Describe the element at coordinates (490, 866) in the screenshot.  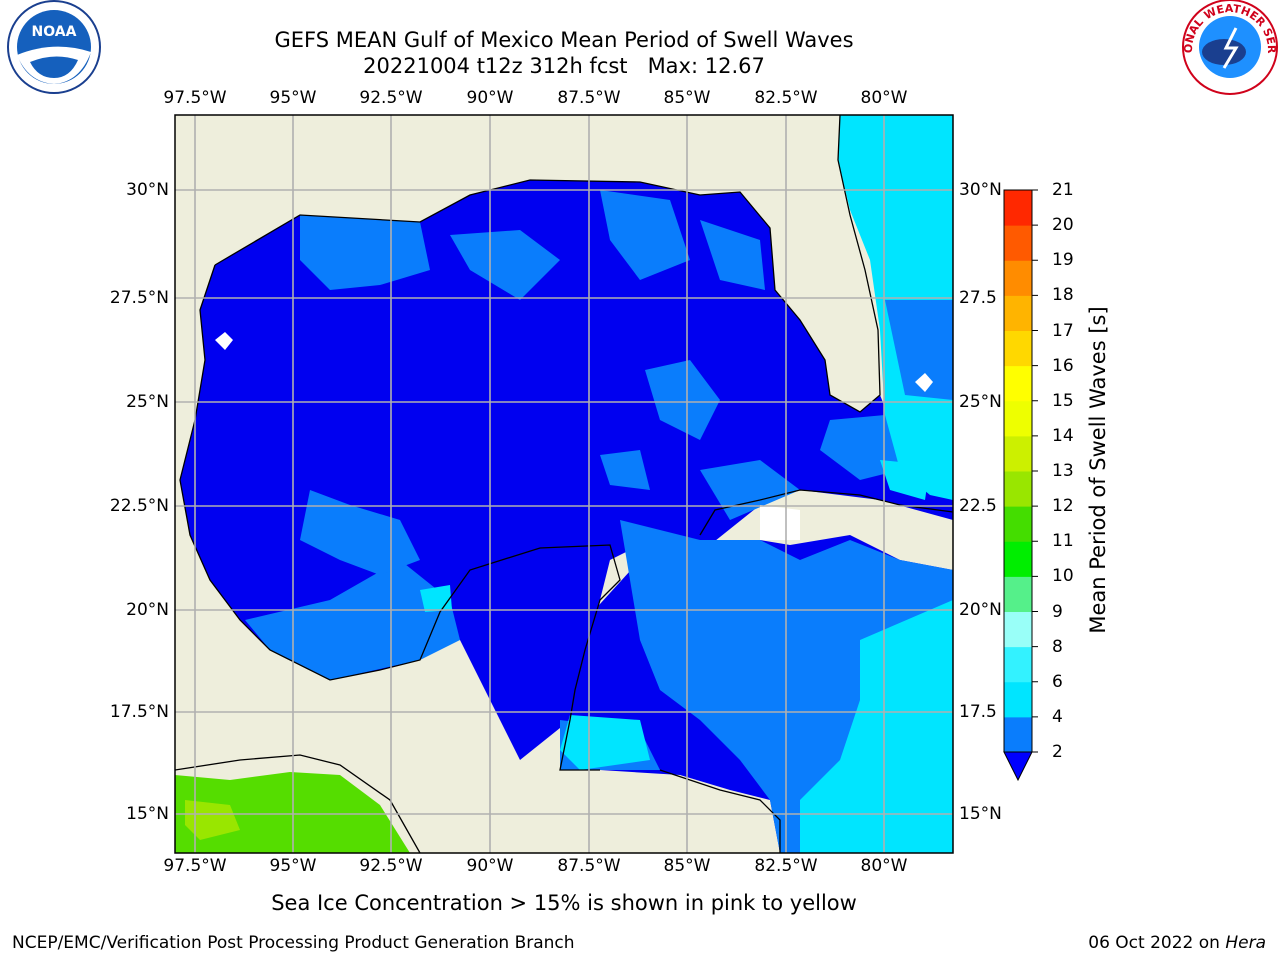
I see `lon-label-bottom: 90°W` at that location.